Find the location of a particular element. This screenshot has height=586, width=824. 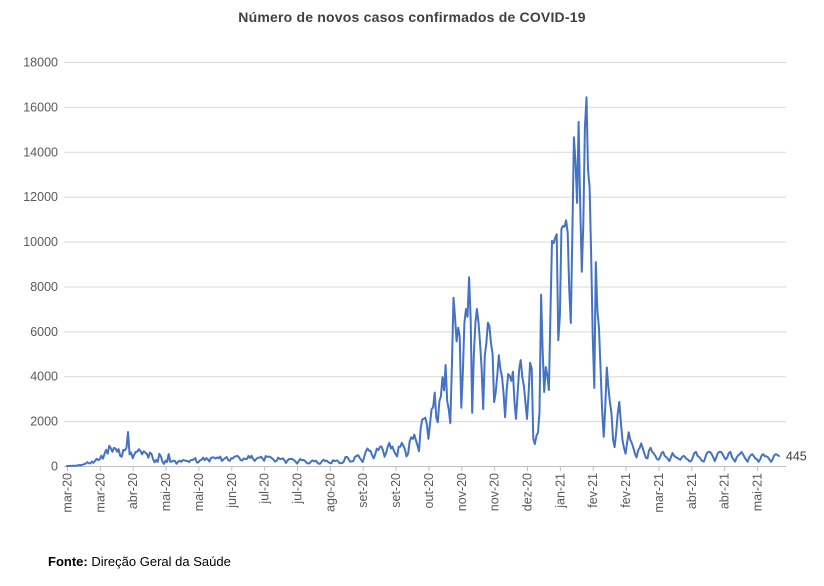

x-axis-label: jun-20 is located at coordinates (232, 491).